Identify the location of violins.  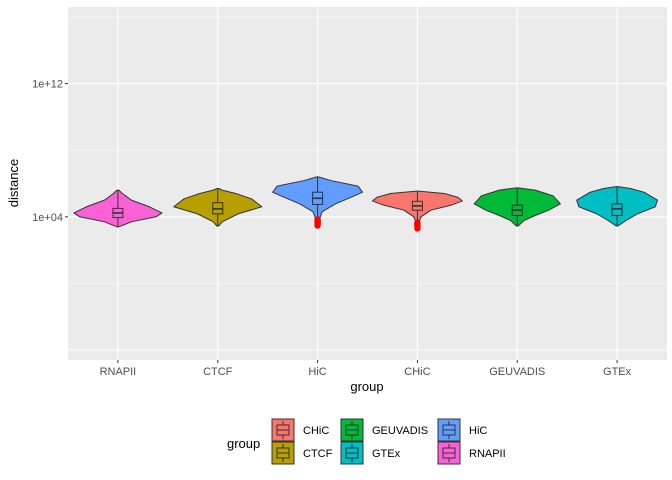
(366, 204).